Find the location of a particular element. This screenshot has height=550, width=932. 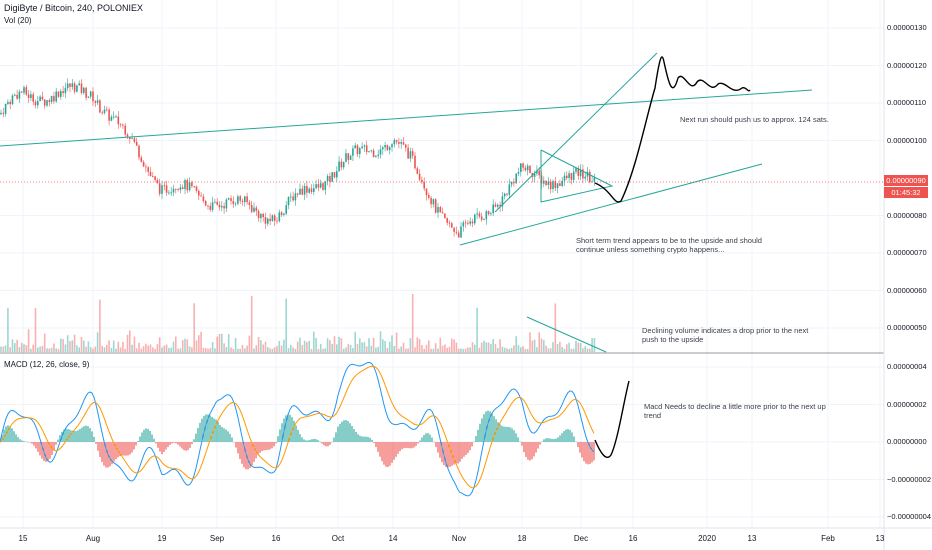

time-tick-label: 15 is located at coordinates (23, 538).